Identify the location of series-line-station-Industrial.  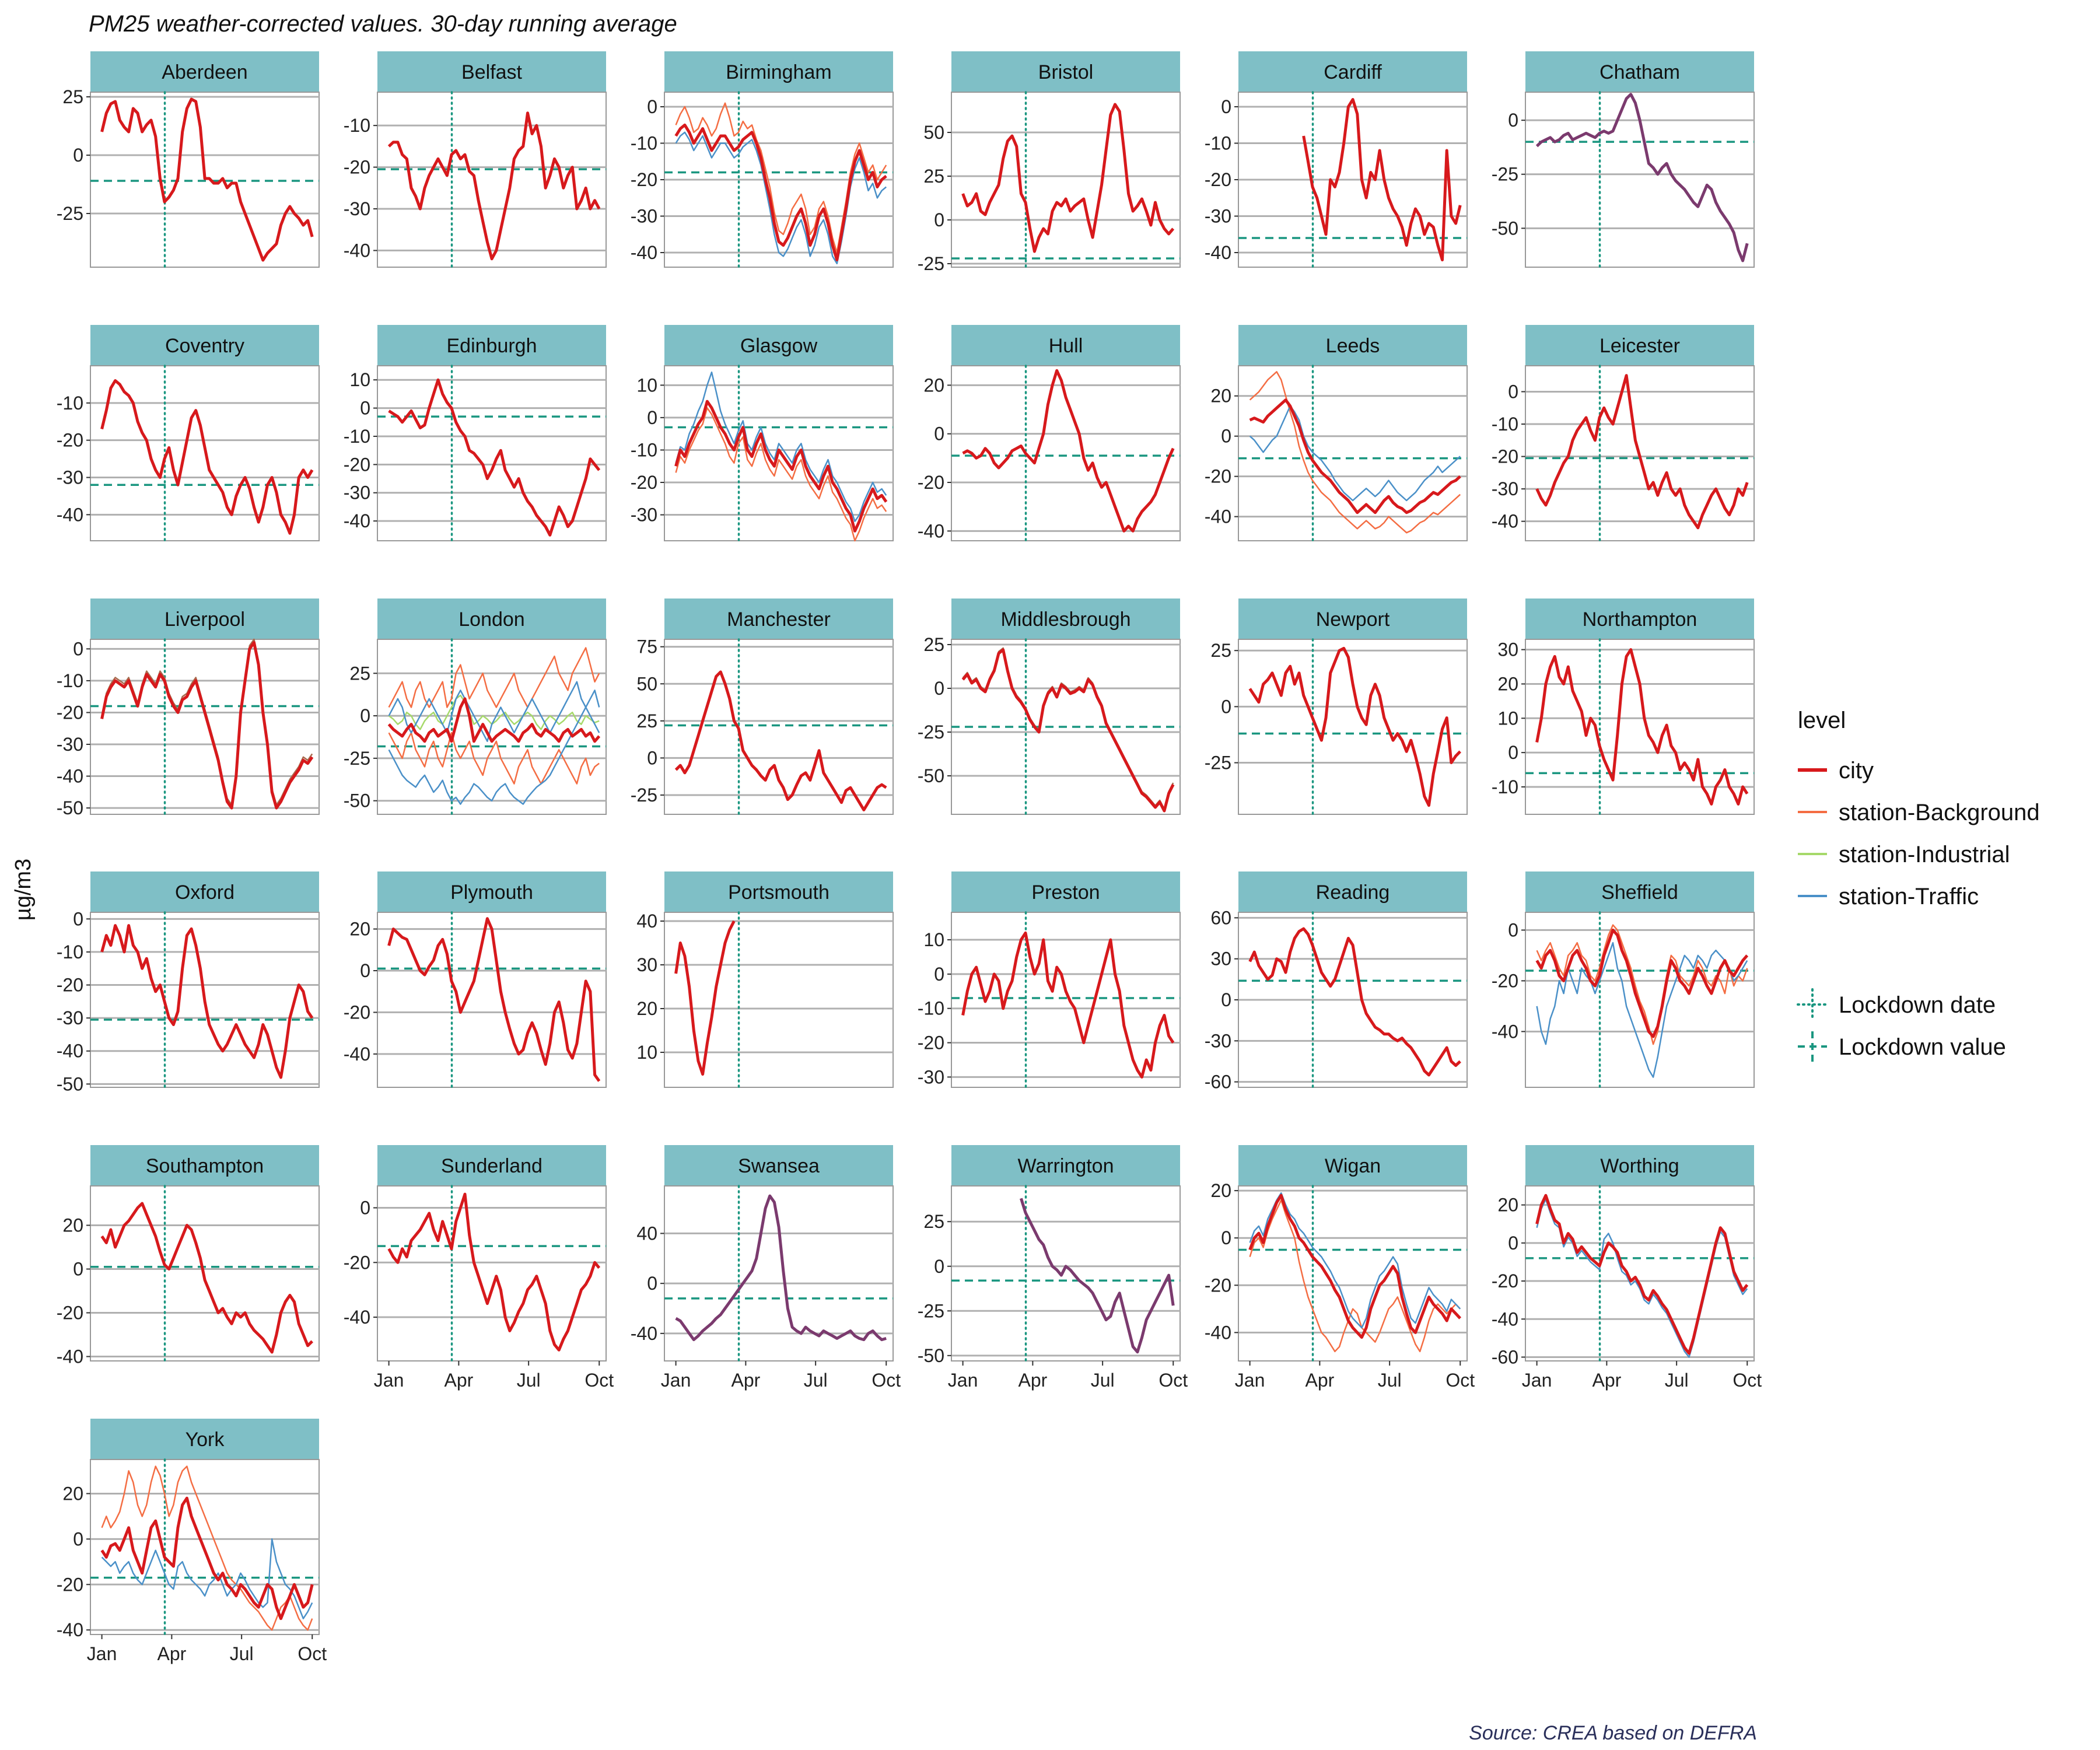
(494, 712).